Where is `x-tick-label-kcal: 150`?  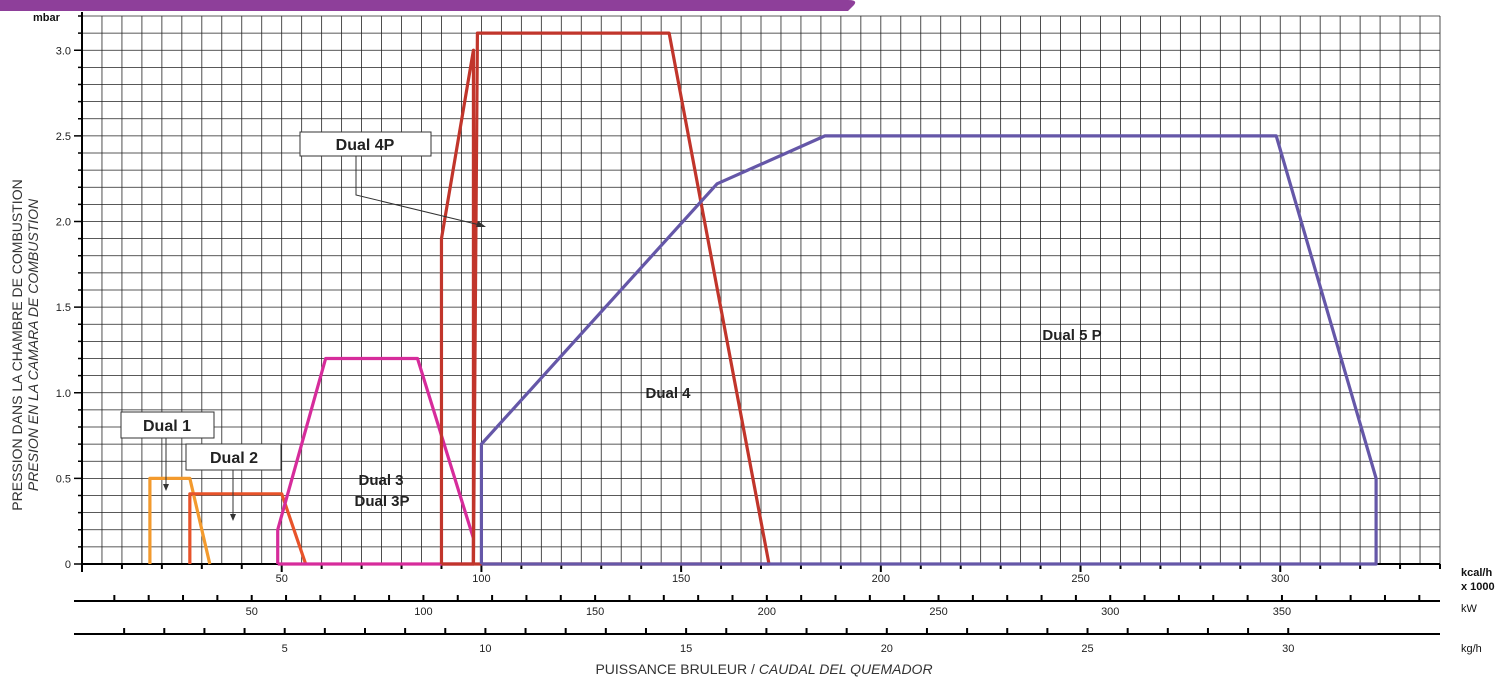 x-tick-label-kcal: 150 is located at coordinates (681, 579).